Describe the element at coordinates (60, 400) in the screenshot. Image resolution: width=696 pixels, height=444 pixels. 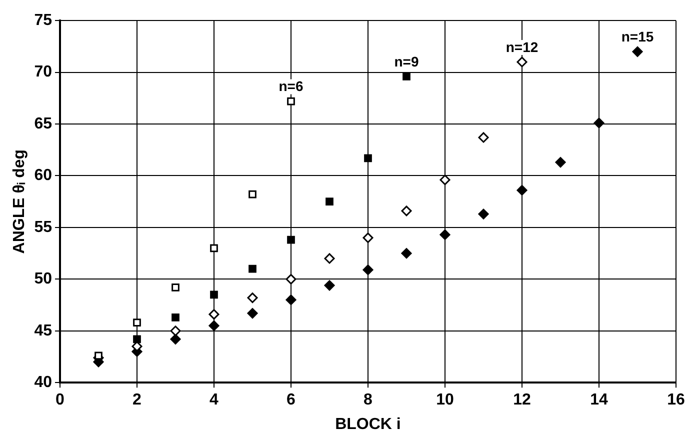
I see `x-tick-label: 0` at that location.